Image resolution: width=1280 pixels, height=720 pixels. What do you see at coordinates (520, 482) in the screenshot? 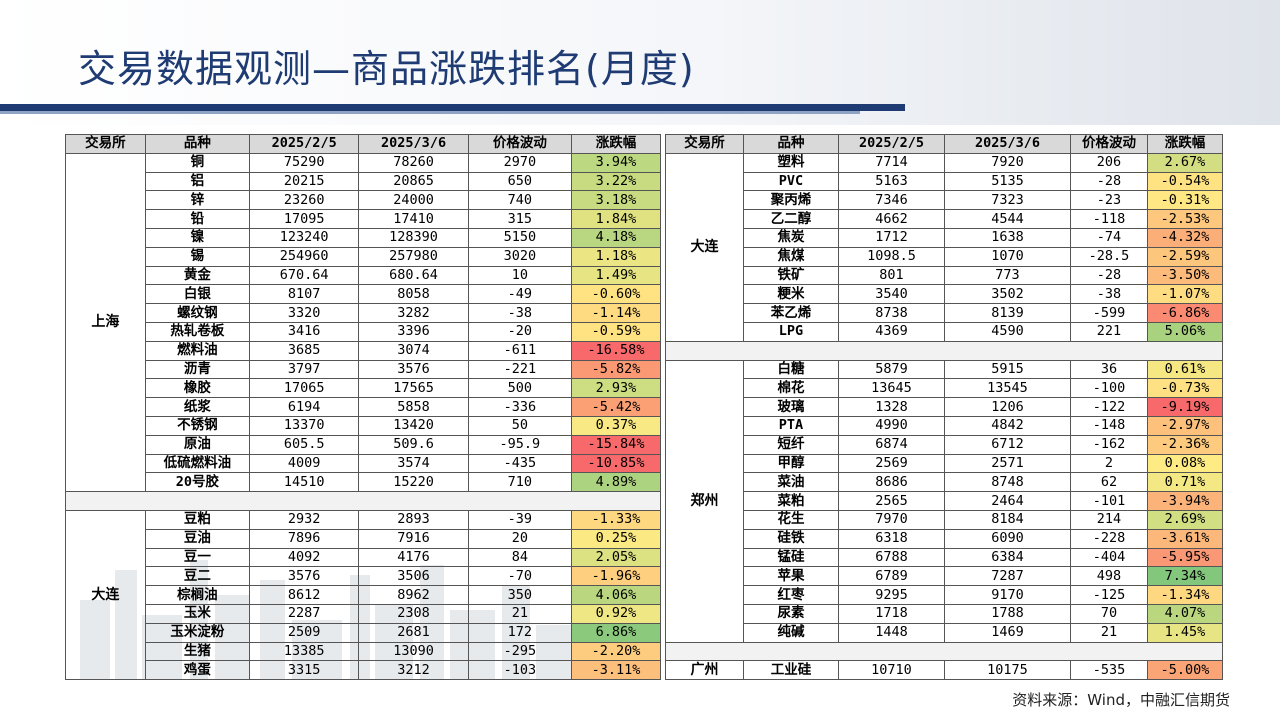
I see `price-change: 710` at bounding box center [520, 482].